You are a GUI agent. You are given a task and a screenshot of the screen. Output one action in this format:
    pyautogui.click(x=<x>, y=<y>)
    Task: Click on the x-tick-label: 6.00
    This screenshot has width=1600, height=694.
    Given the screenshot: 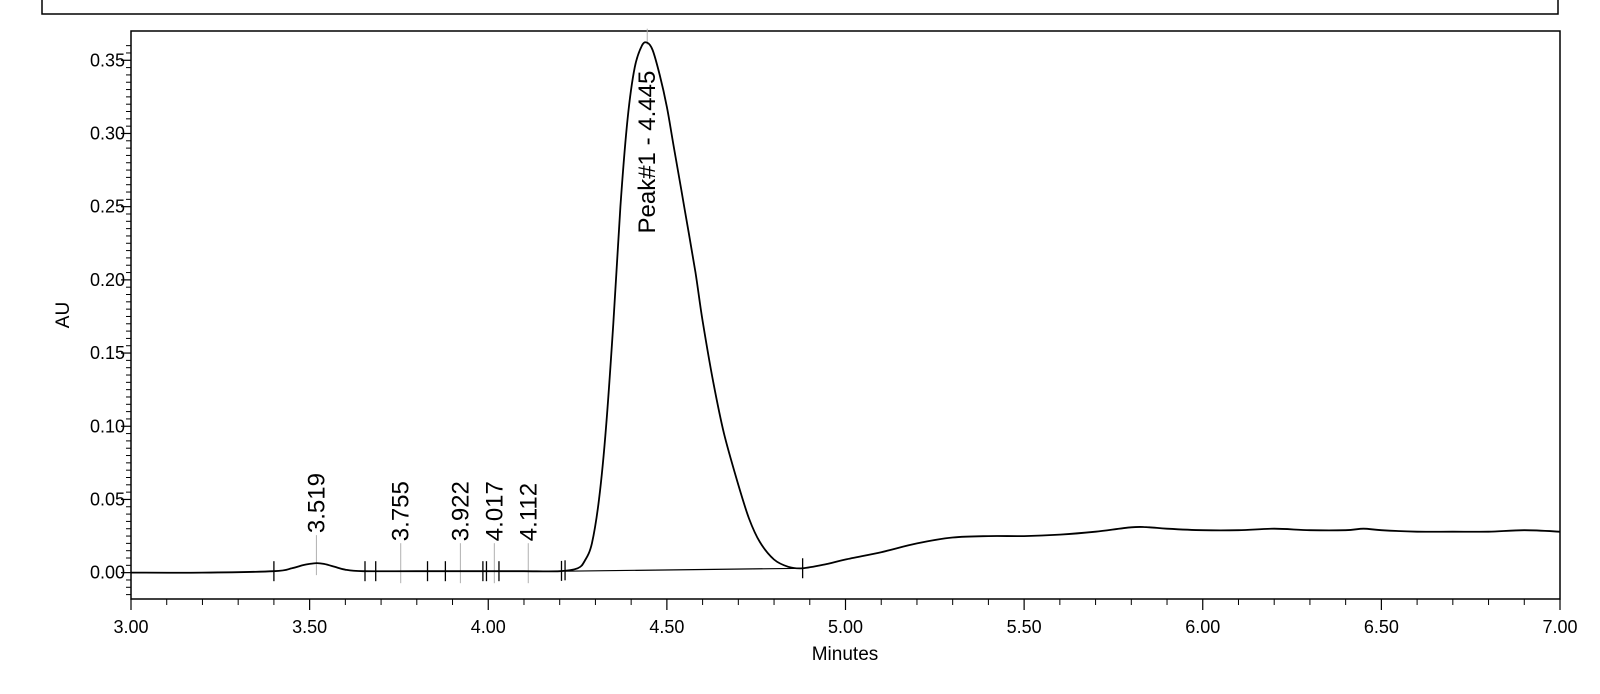 What is the action you would take?
    pyautogui.click(x=1202, y=627)
    